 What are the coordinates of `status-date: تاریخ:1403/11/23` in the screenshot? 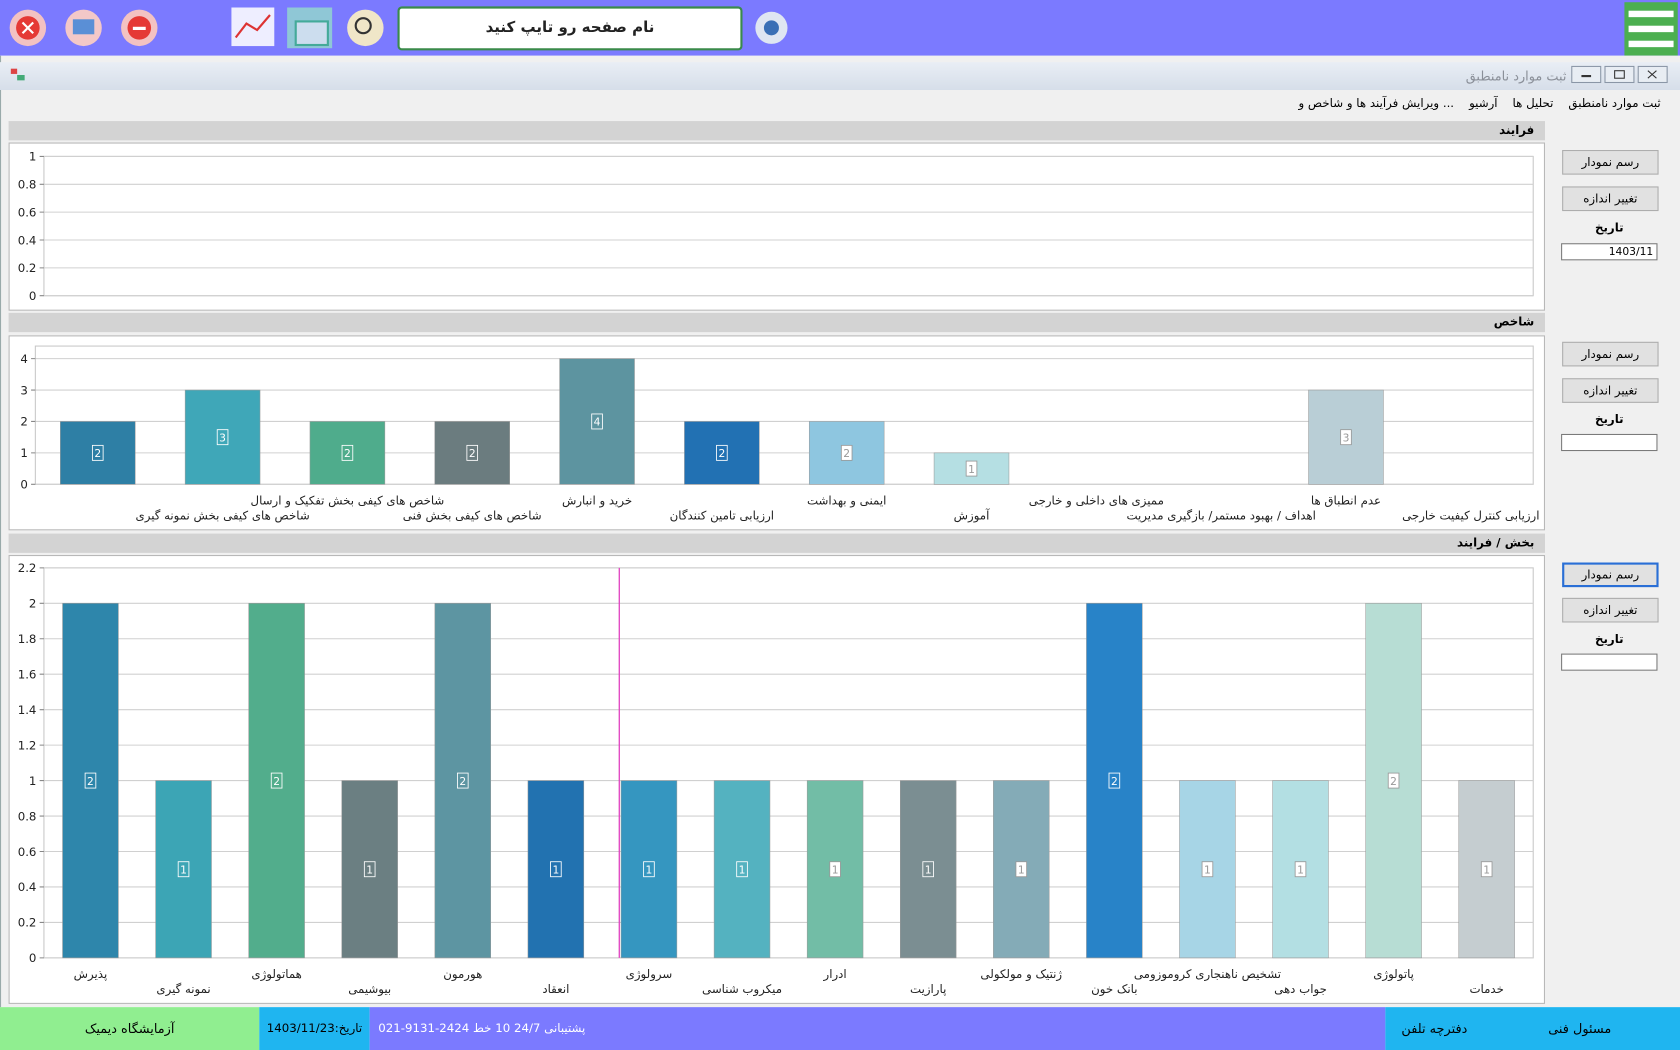 It's located at (314, 1028).